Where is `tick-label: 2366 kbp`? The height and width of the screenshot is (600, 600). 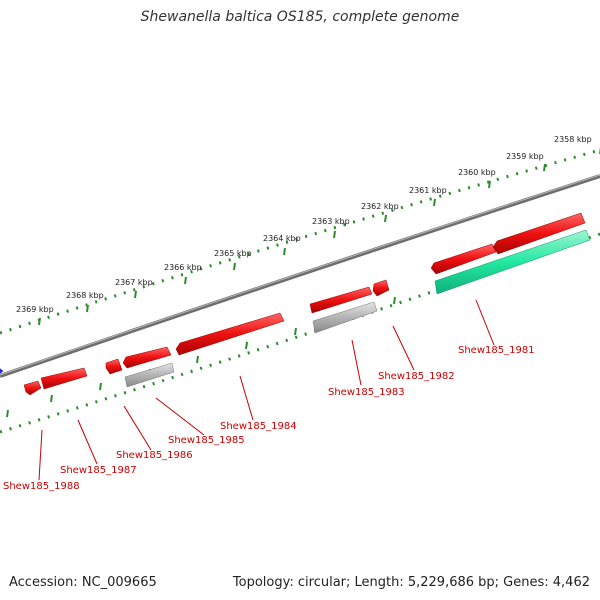 tick-label: 2366 kbp is located at coordinates (183, 267).